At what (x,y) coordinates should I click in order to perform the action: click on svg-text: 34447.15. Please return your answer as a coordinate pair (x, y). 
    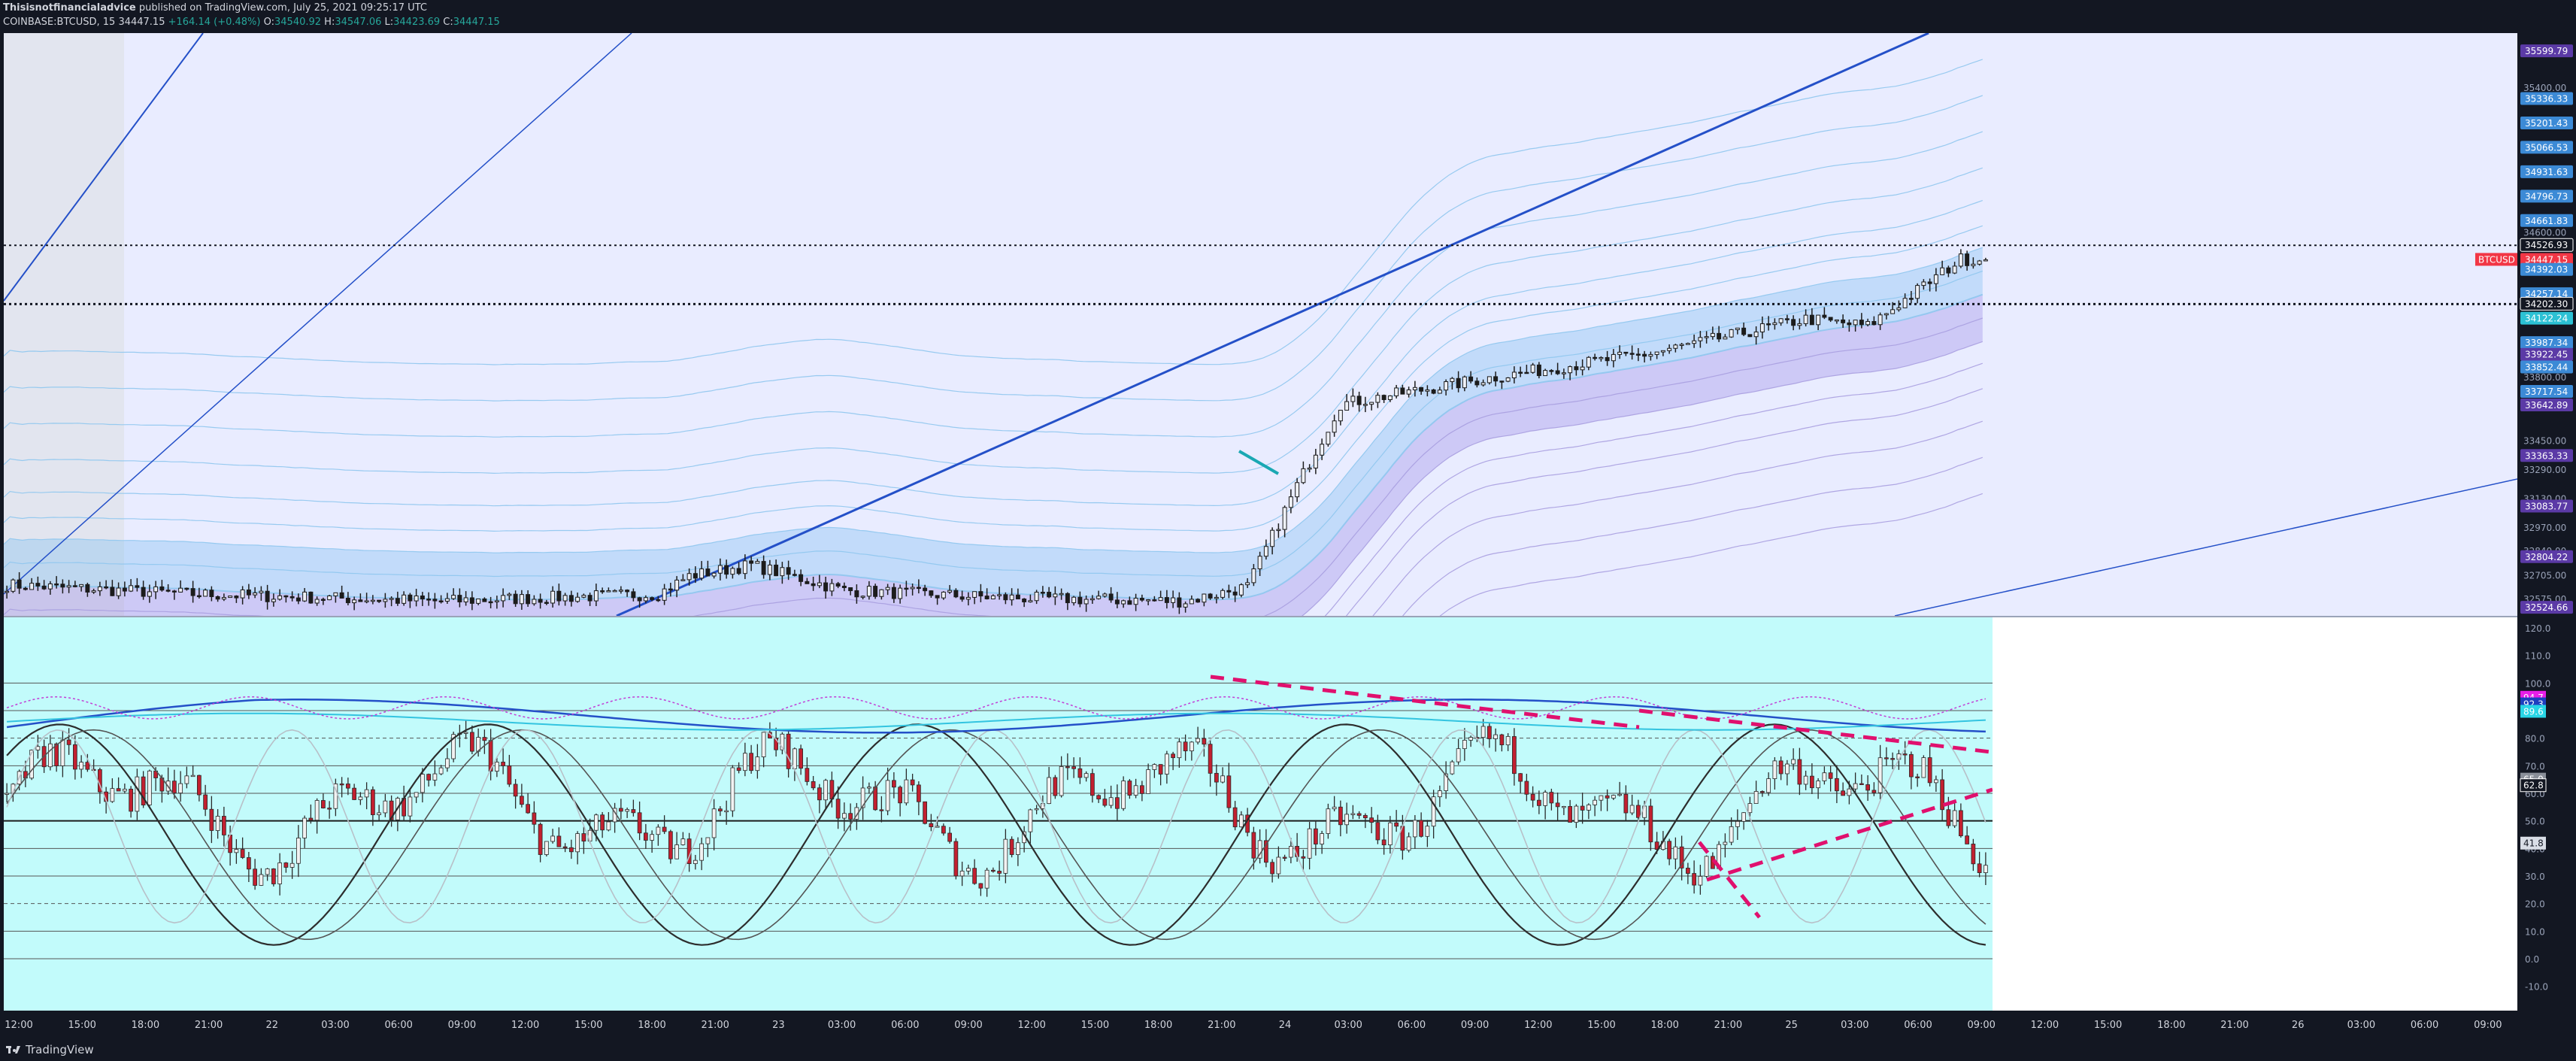
    Looking at the image, I should click on (2546, 259).